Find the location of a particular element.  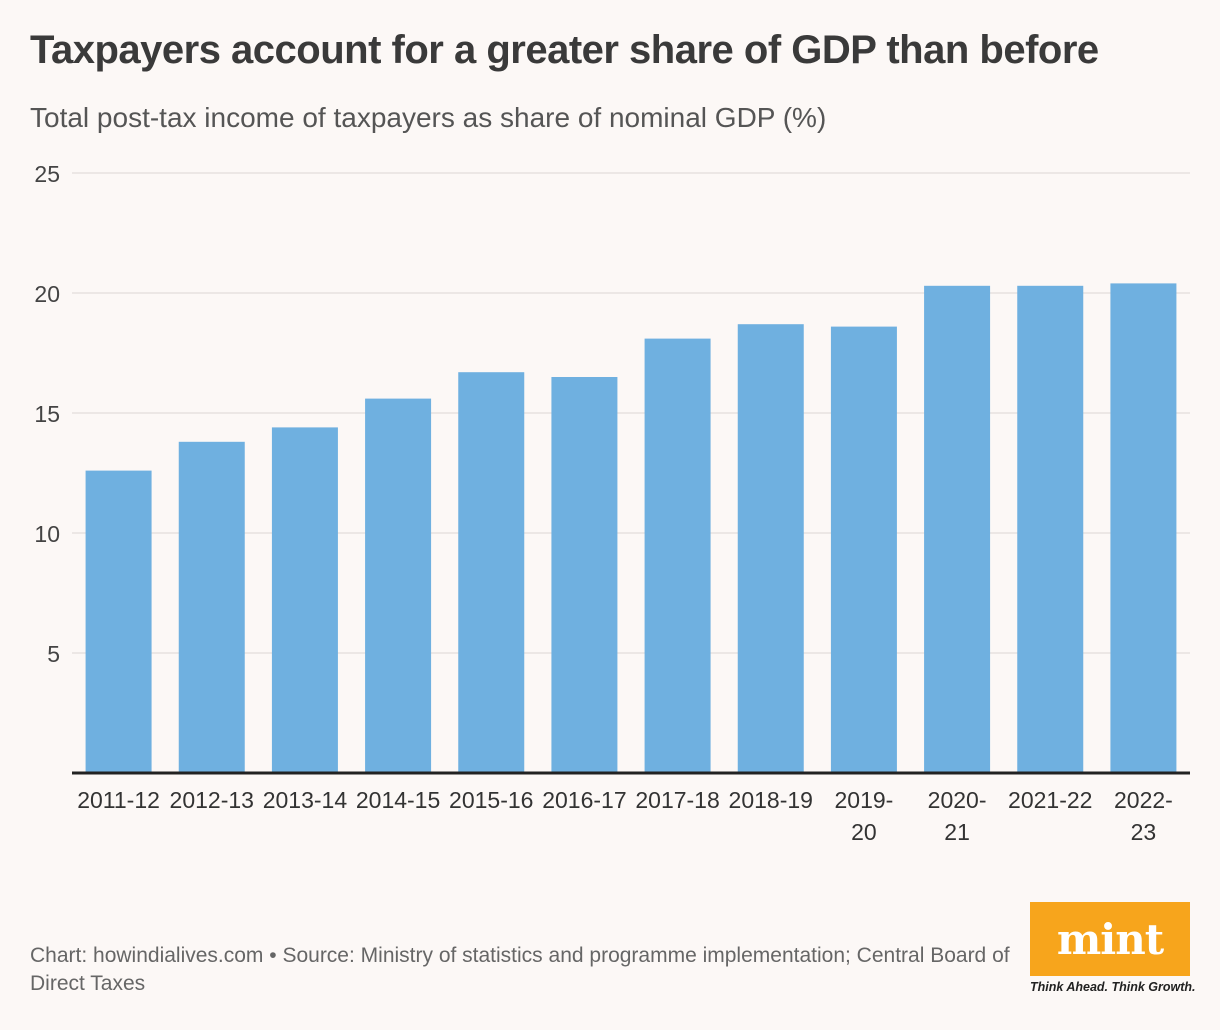

x-tick-label: 2016-17 is located at coordinates (584, 800).